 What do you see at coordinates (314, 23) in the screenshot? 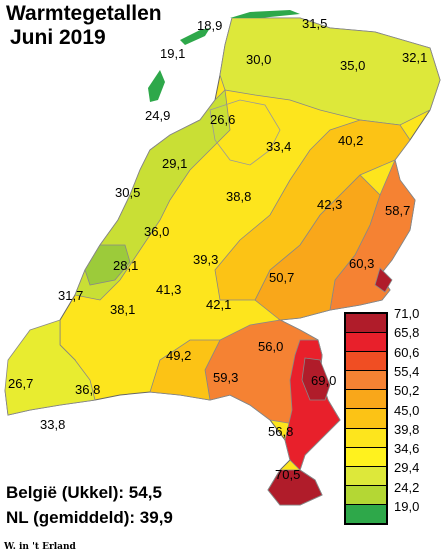
I see `station-value: 31,5` at bounding box center [314, 23].